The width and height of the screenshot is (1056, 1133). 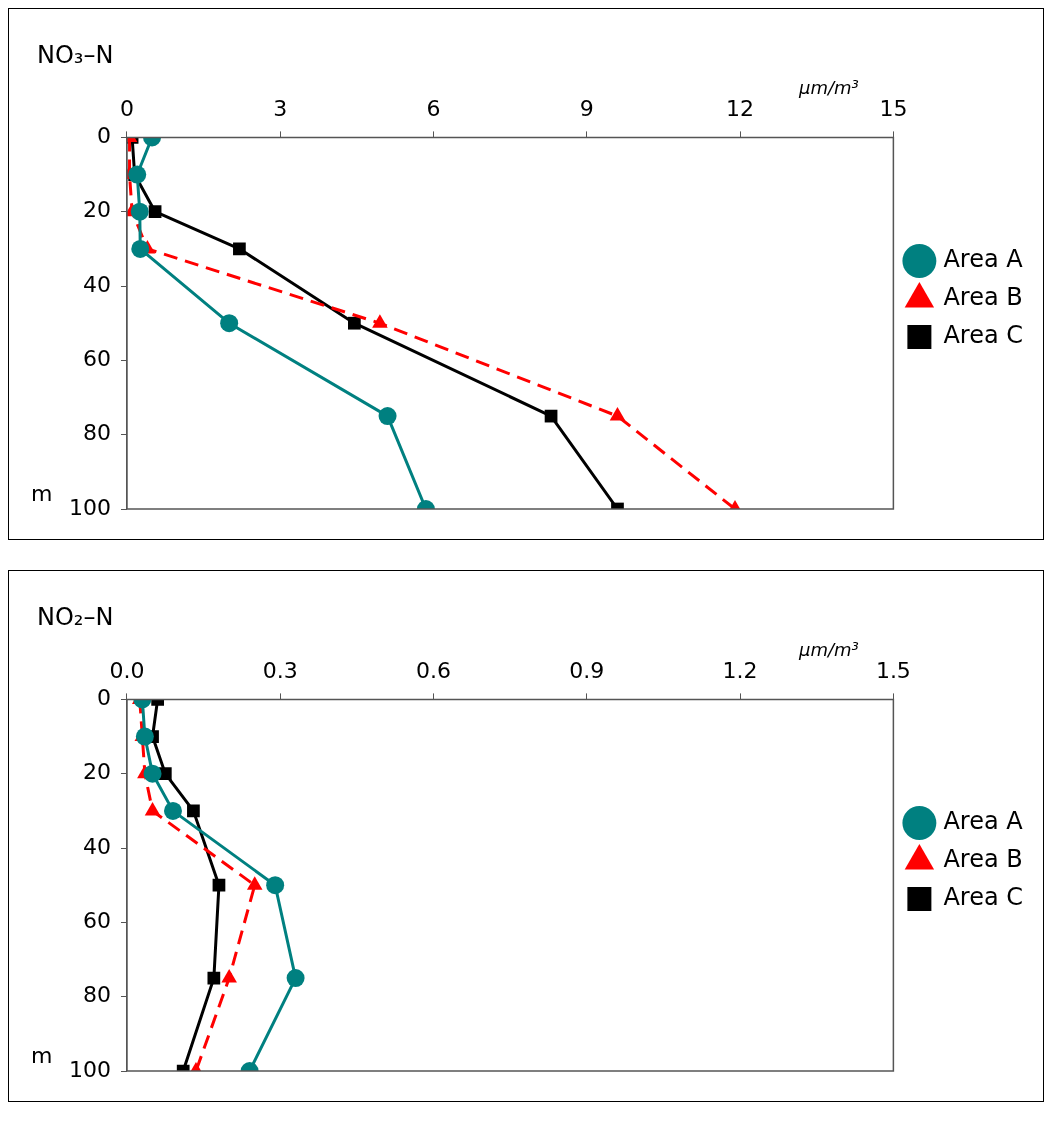 I want to click on x-tick-label: 1.5, so click(x=893, y=670).